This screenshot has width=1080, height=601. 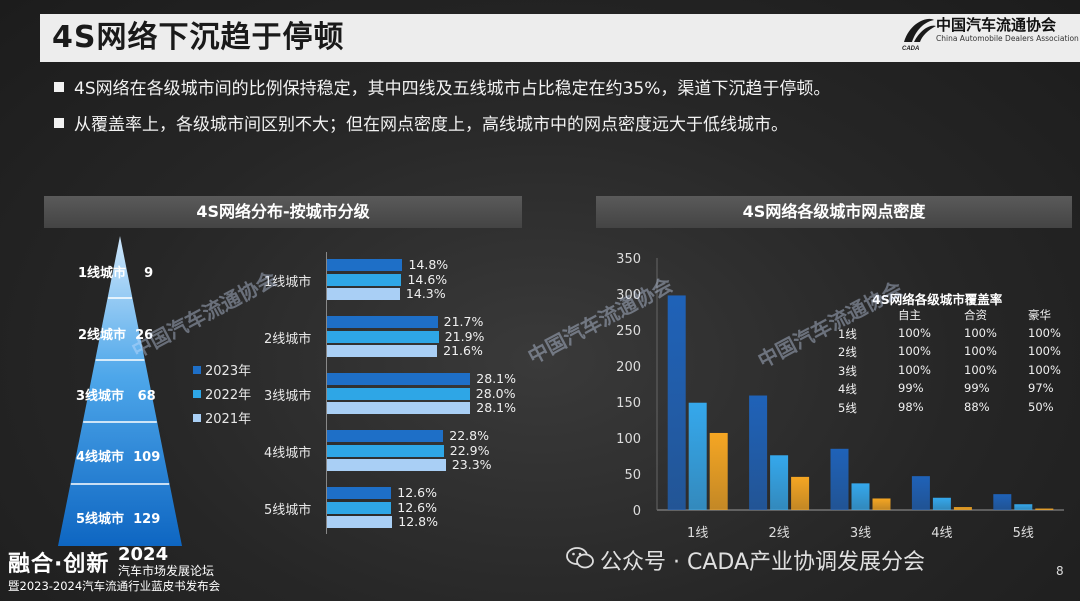 I want to click on city-pyramid, so click(x=120, y=391).